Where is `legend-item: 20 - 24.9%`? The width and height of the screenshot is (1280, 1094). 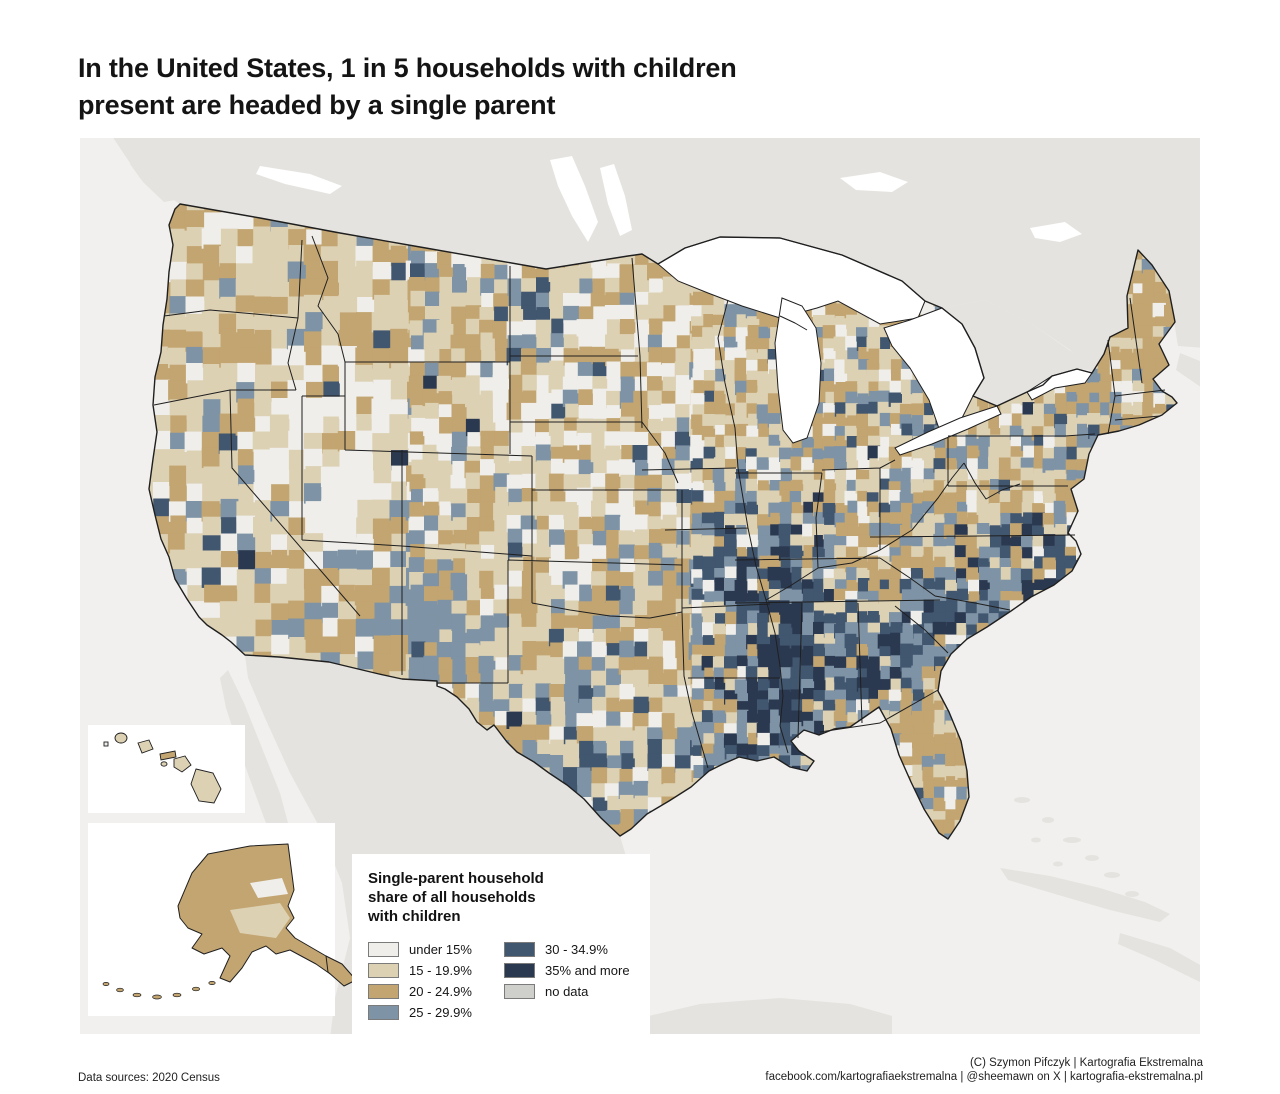
legend-item: 20 - 24.9% is located at coordinates (433, 991).